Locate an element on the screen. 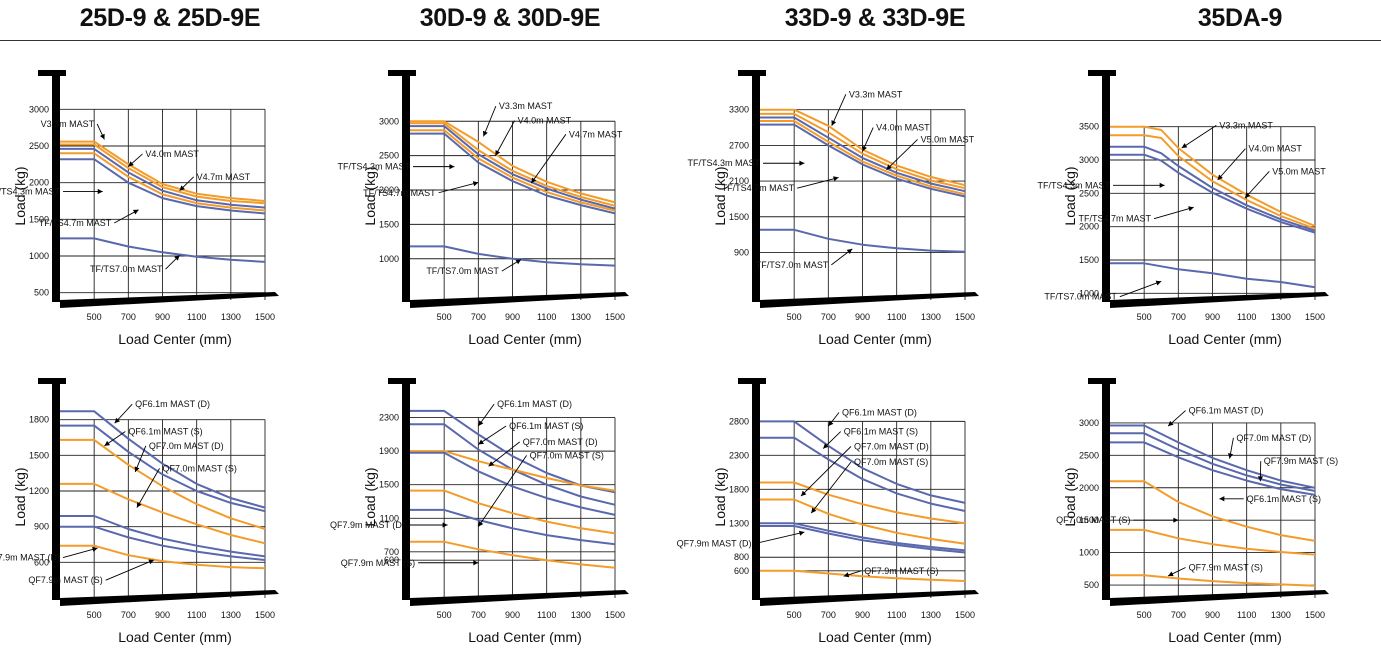 The width and height of the screenshot is (1381, 654). y-tick-label: 3300 is located at coordinates (739, 110).